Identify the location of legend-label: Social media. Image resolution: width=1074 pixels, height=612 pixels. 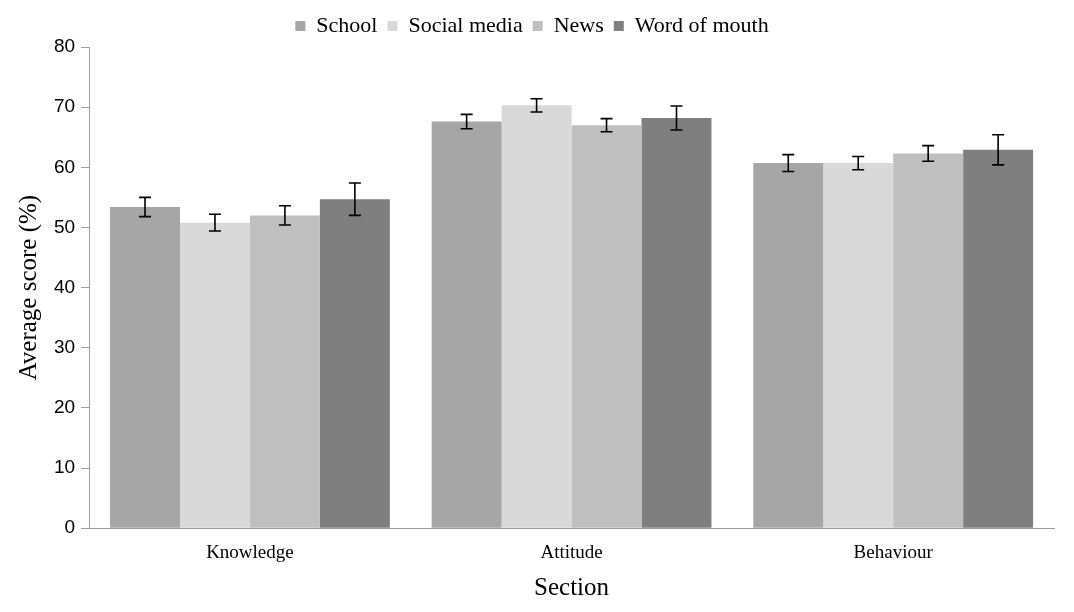
(465, 24).